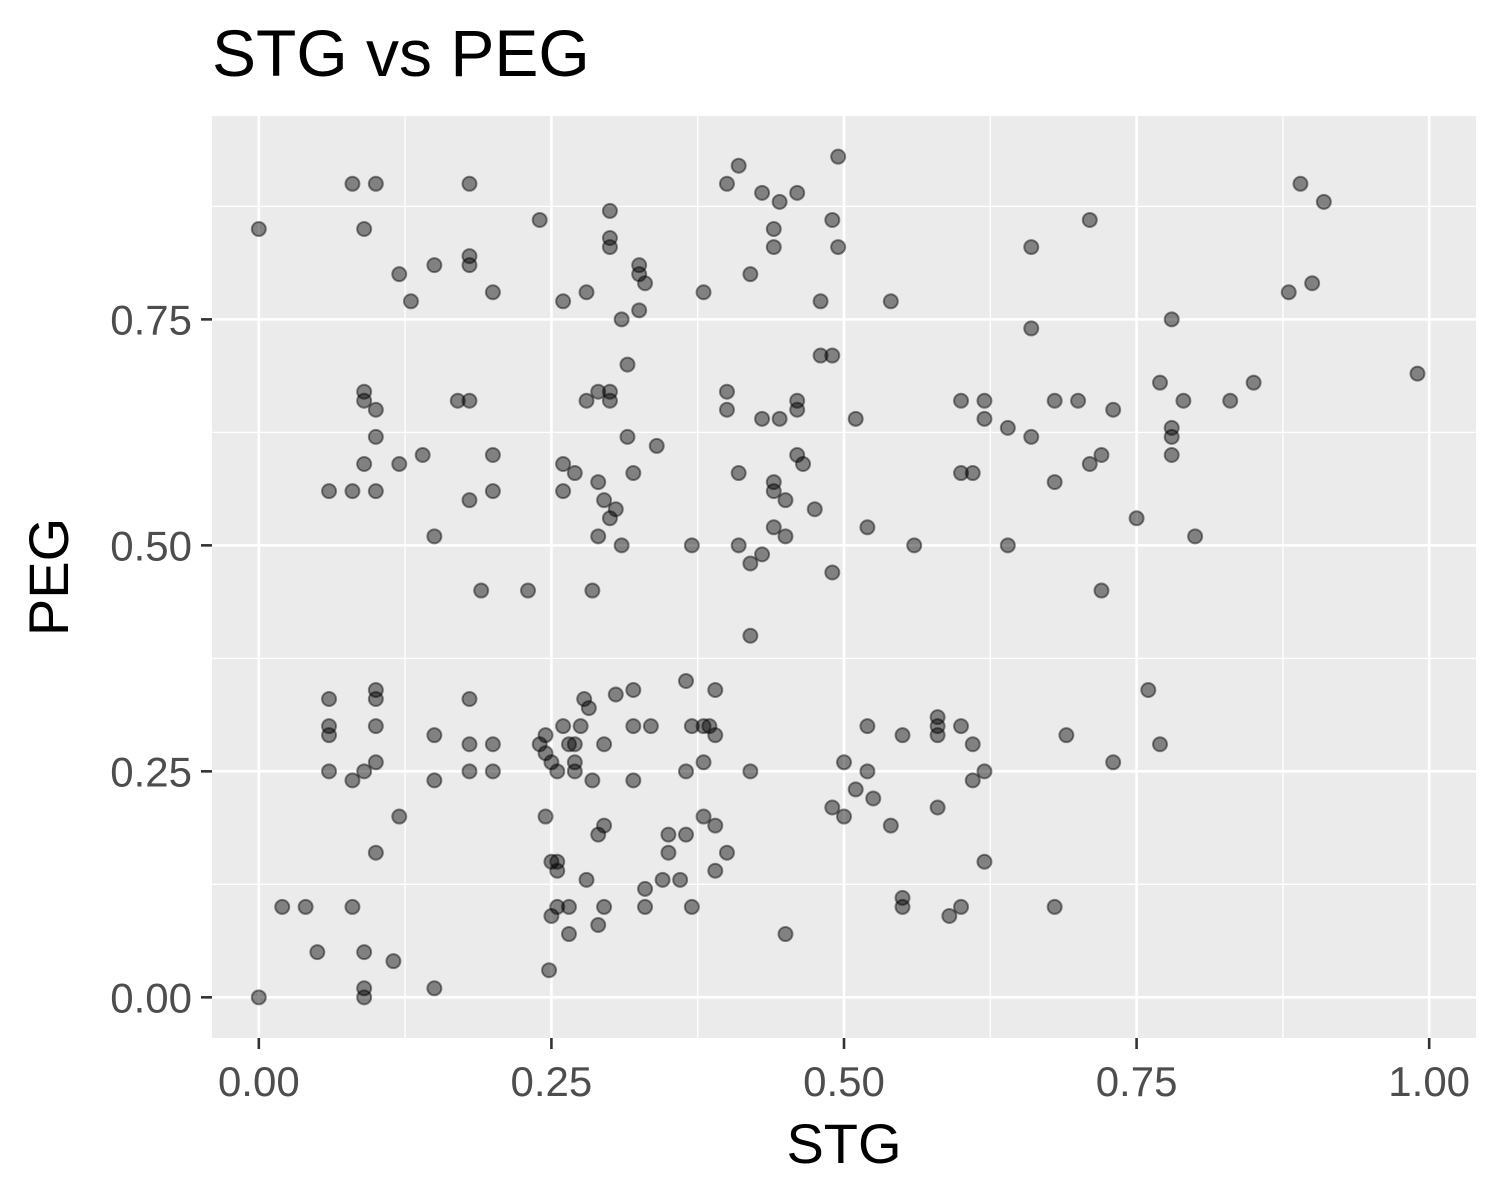 Image resolution: width=1500 pixels, height=1200 pixels. I want to click on y-axis-title: PEG, so click(48, 577).